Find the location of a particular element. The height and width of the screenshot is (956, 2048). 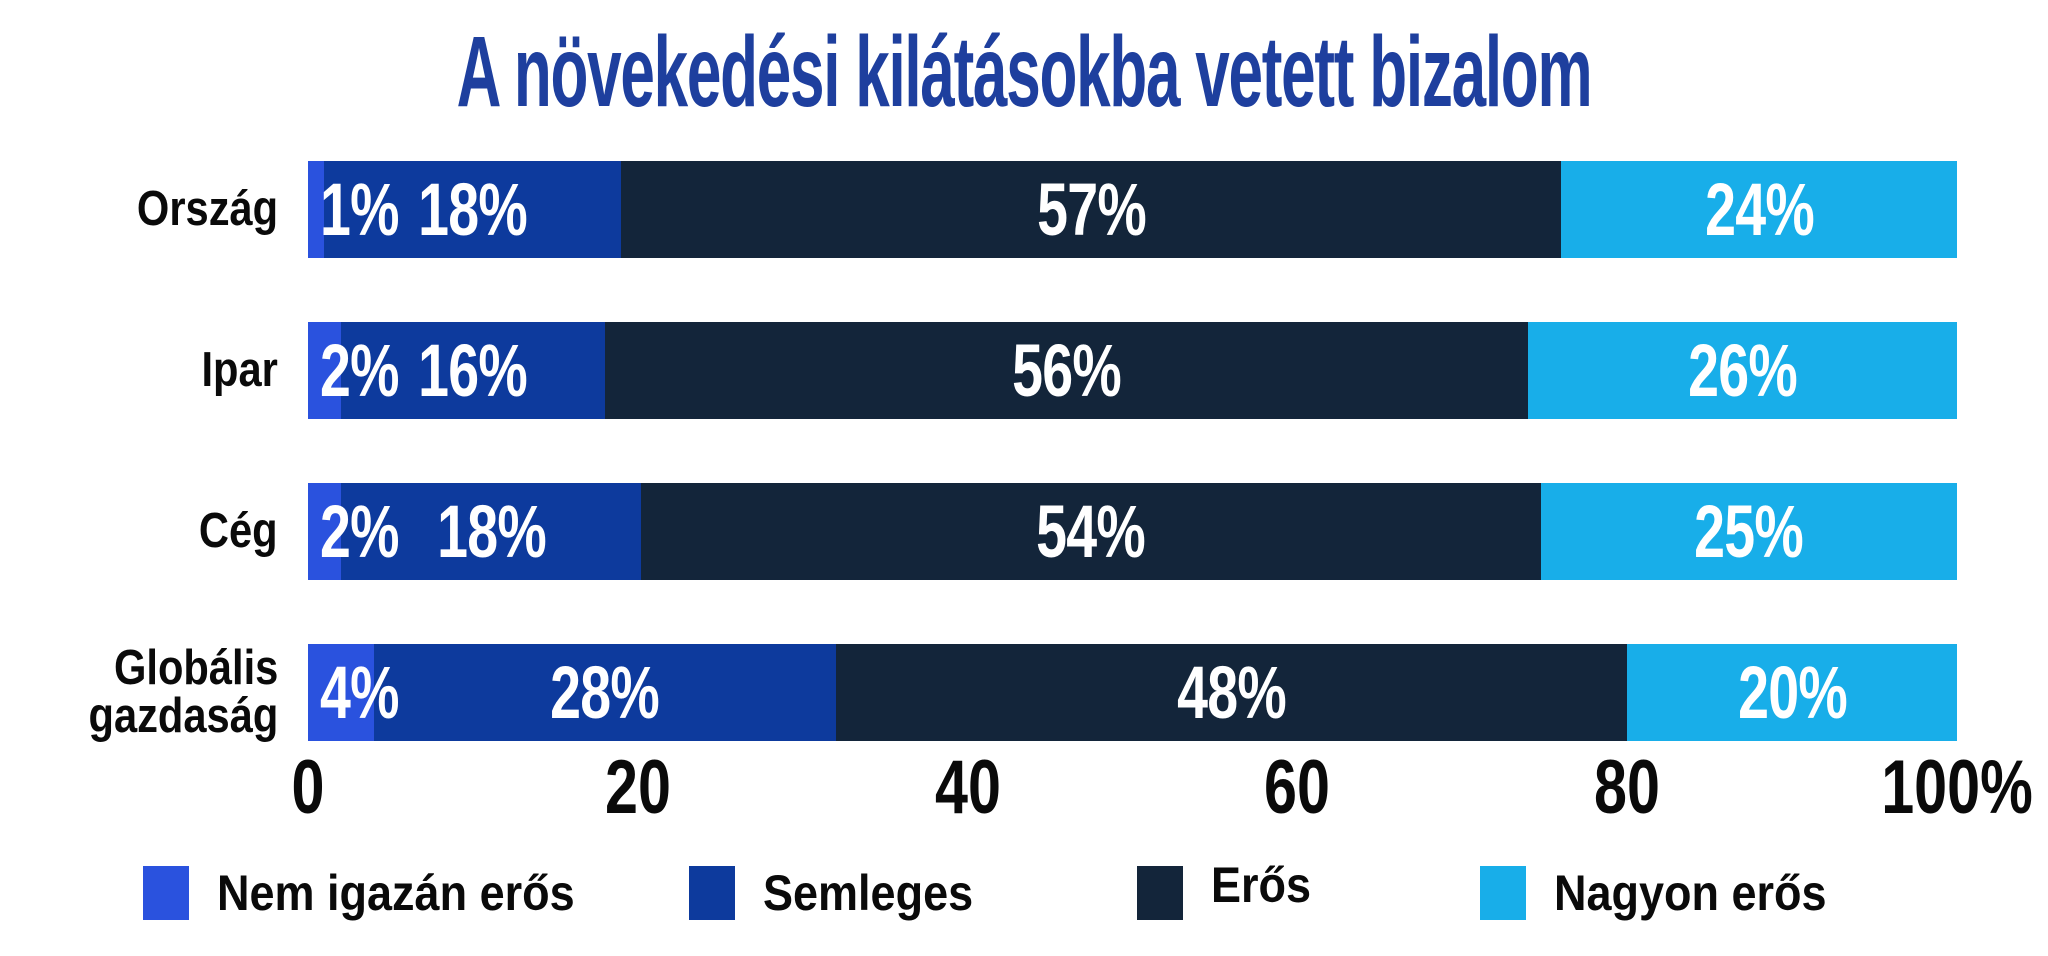

segment-value-label: 1% is located at coordinates (359, 209).